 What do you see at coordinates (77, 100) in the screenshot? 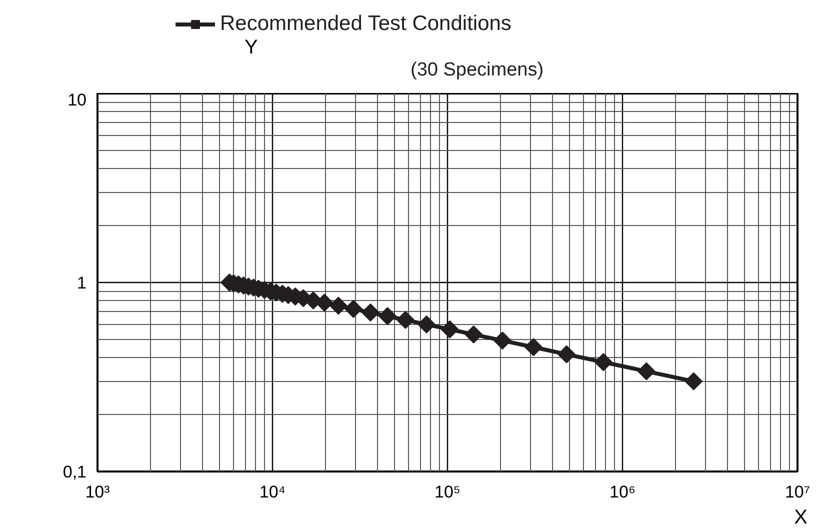
I see `y-tick-label: 10` at bounding box center [77, 100].